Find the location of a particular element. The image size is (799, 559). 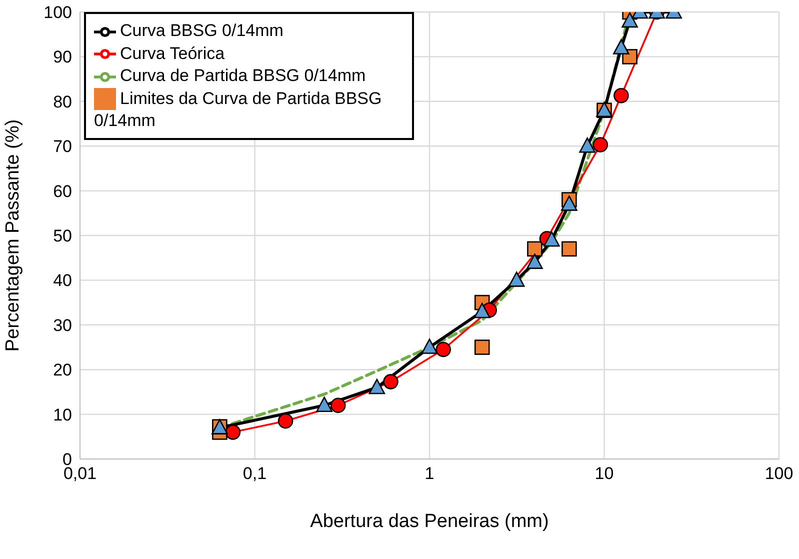

y-tick-label: 100 is located at coordinates (58, 12).